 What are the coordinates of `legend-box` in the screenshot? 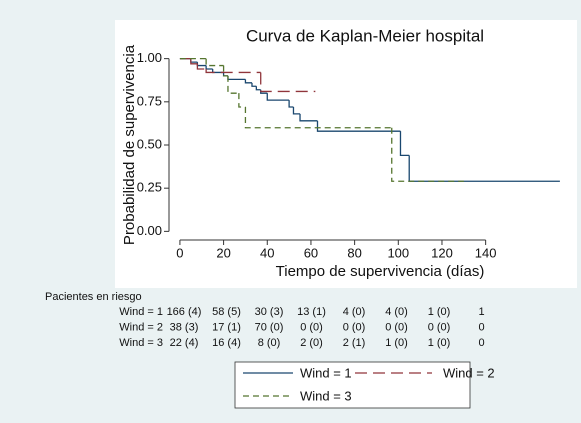 It's located at (352, 385).